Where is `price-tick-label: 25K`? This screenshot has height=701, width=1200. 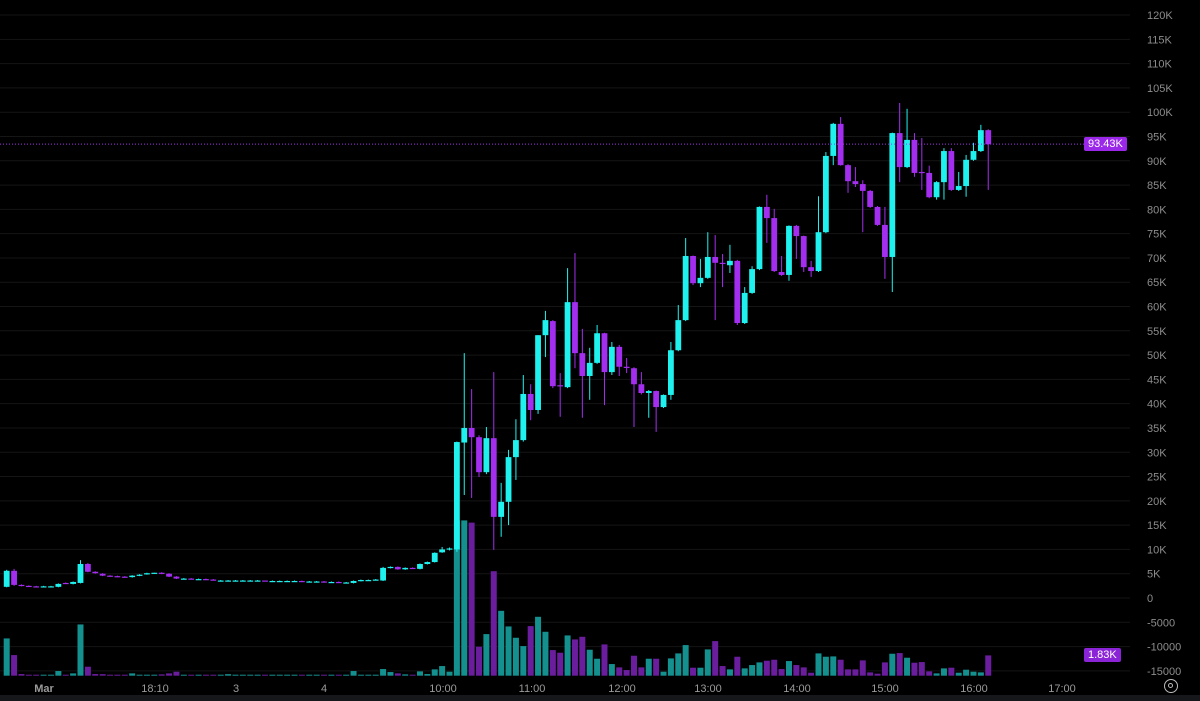 price-tick-label: 25K is located at coordinates (1157, 478).